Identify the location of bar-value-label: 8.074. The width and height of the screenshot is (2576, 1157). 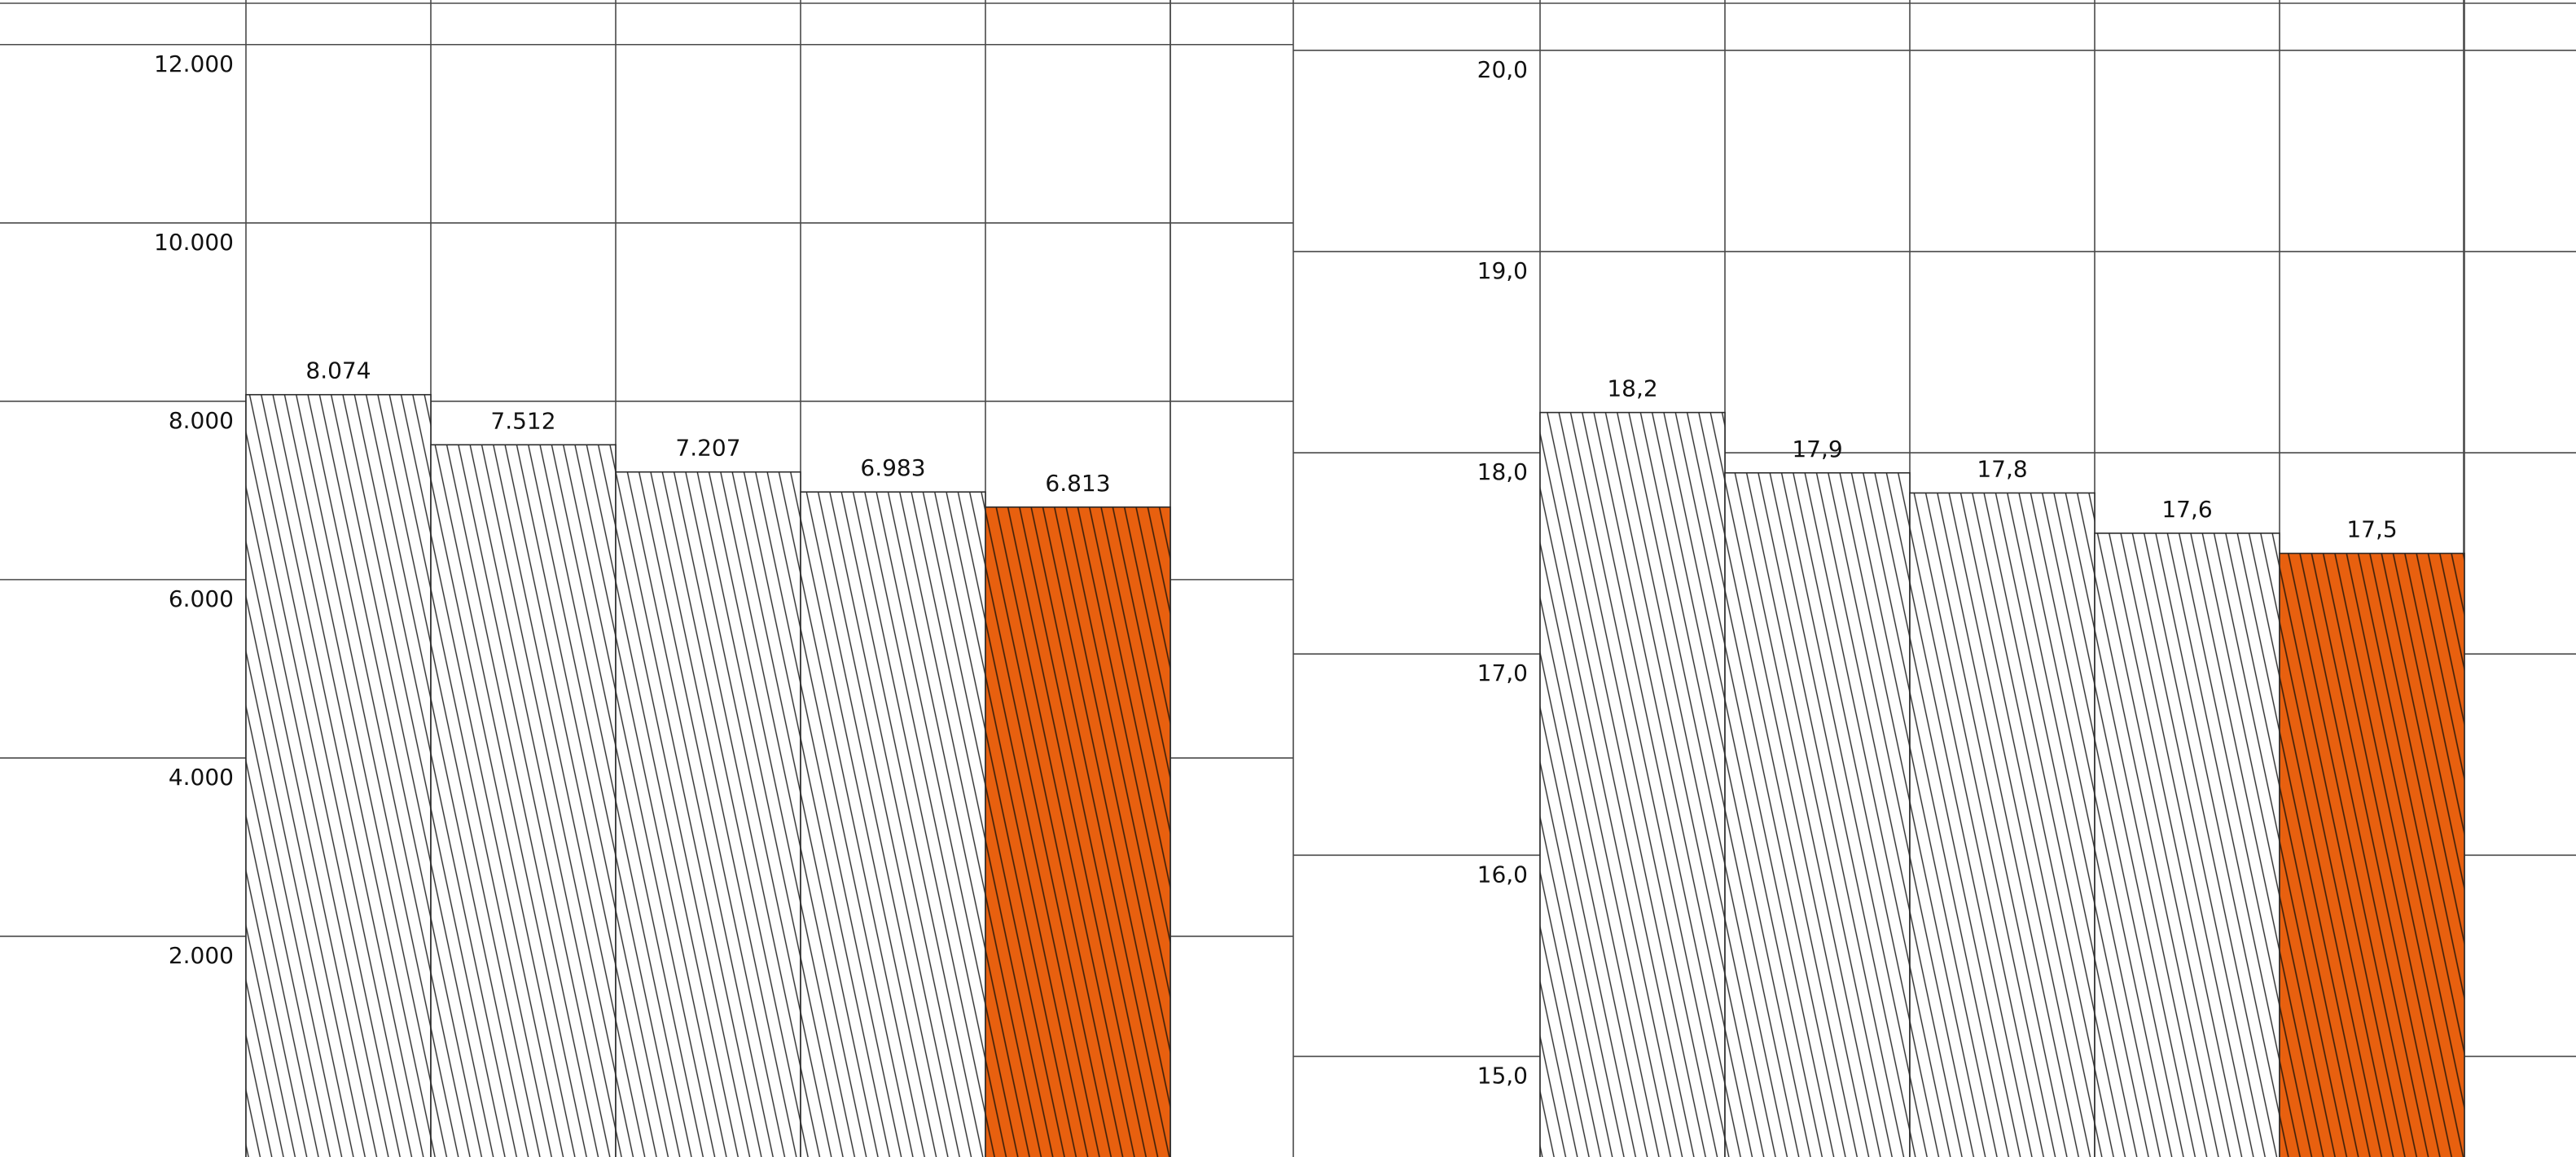
(338, 370).